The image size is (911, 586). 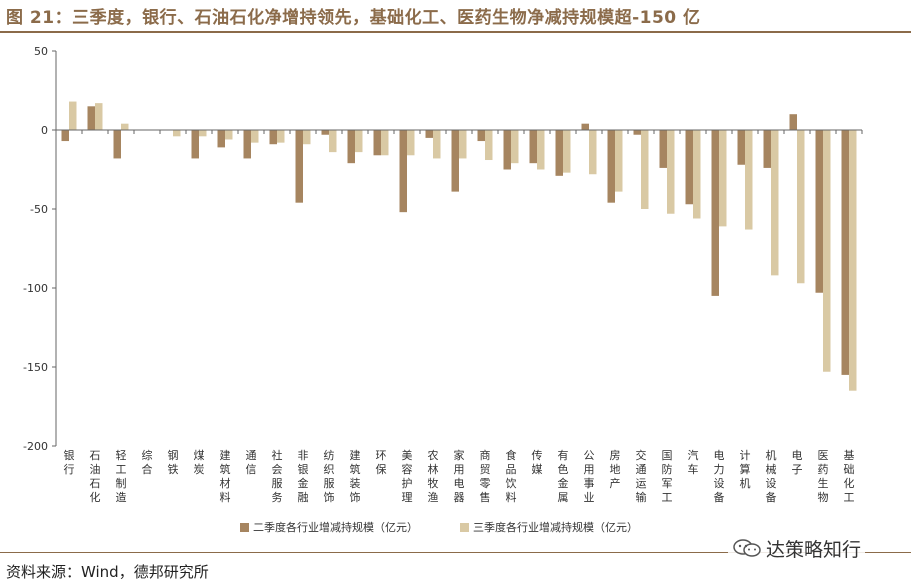 What do you see at coordinates (667, 476) in the screenshot?
I see `category-label: 国防军工` at bounding box center [667, 476].